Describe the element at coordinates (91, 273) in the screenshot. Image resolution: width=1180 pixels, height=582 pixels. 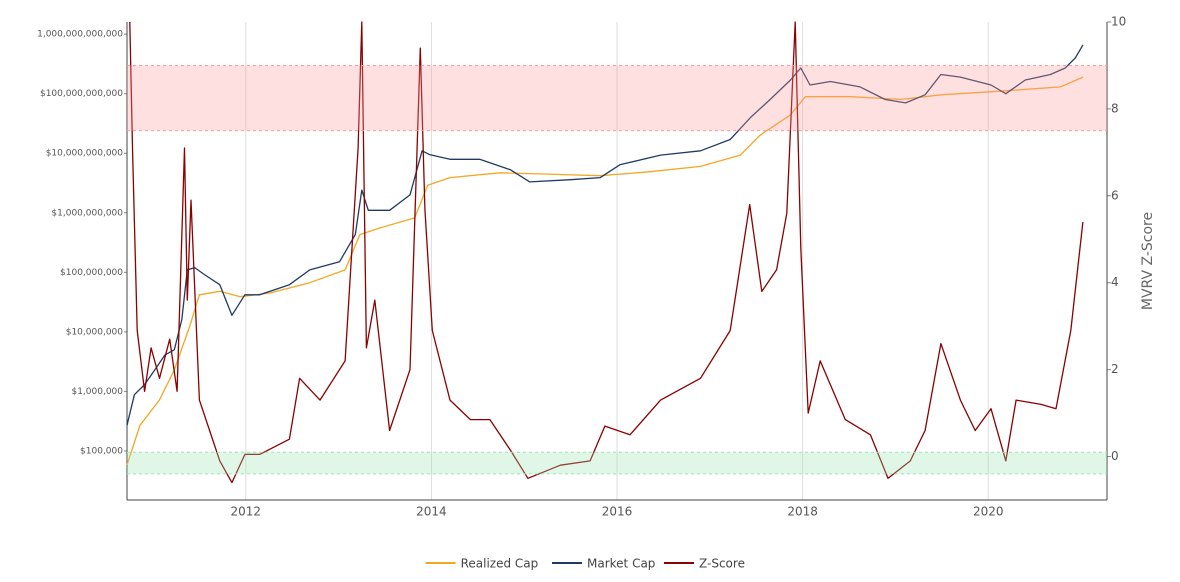
I see `y-tick-label: $100,000,000` at that location.